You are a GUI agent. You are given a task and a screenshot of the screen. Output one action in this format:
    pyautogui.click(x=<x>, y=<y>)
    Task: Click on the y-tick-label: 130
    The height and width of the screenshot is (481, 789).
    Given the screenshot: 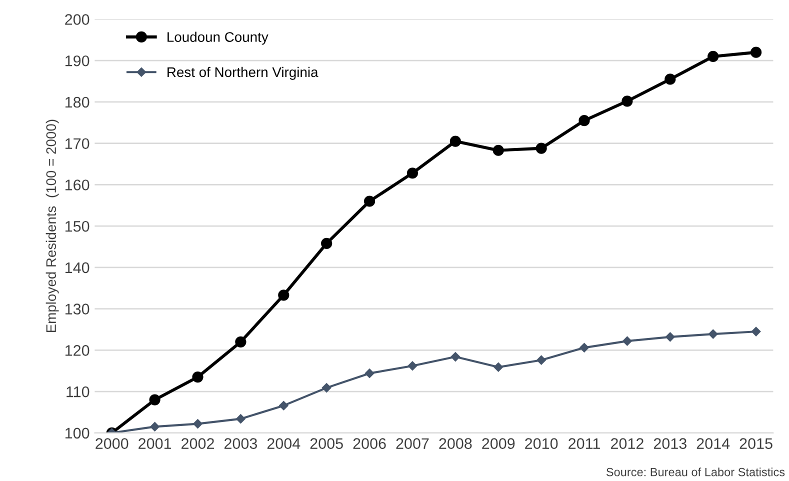 What is the action you would take?
    pyautogui.click(x=77, y=309)
    